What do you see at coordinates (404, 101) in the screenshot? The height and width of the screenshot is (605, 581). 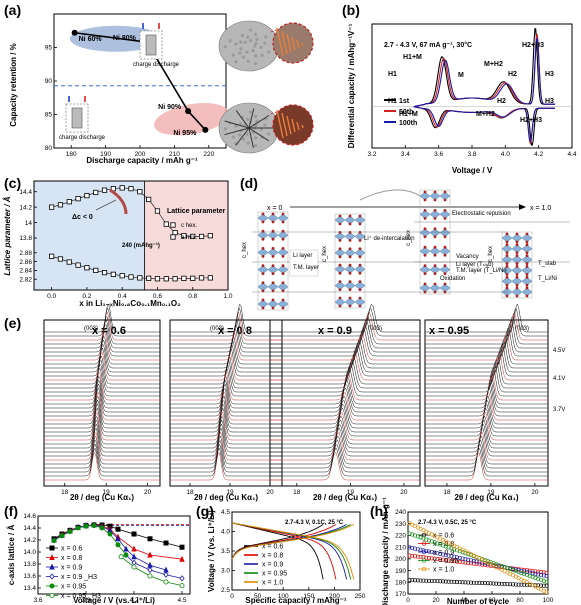 I see `legend-label-b: 1st` at bounding box center [404, 101].